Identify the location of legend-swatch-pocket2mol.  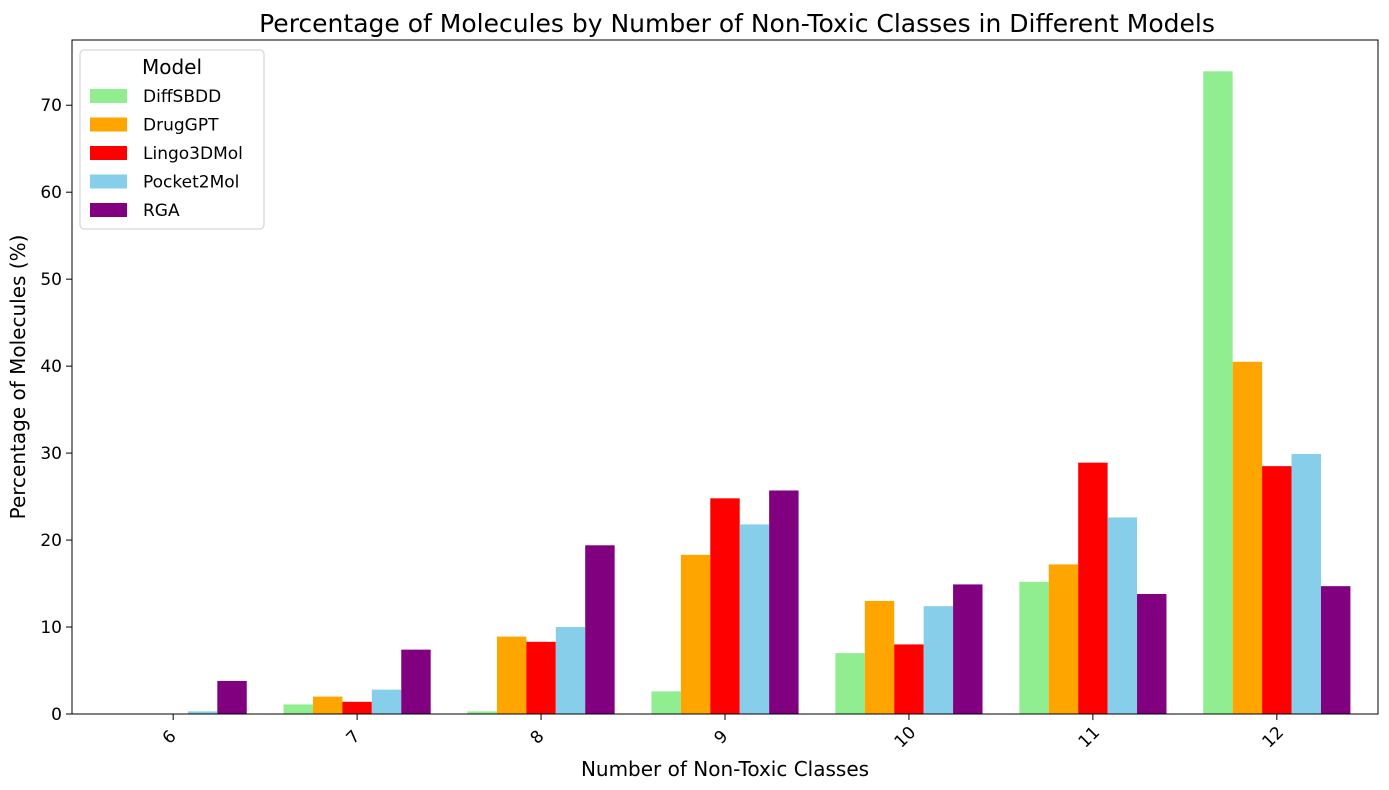
(108, 181).